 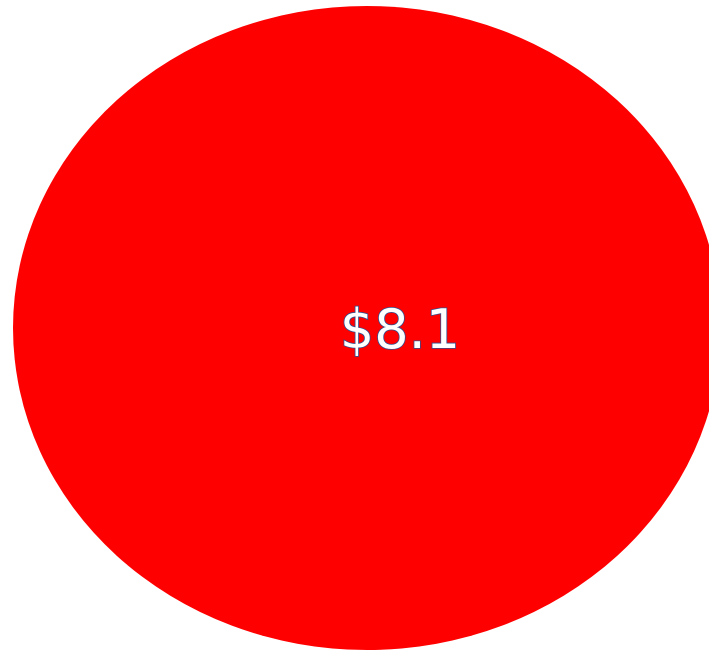 What do you see at coordinates (400, 329) in the screenshot?
I see `pie-slice-label-0: $8.1` at bounding box center [400, 329].